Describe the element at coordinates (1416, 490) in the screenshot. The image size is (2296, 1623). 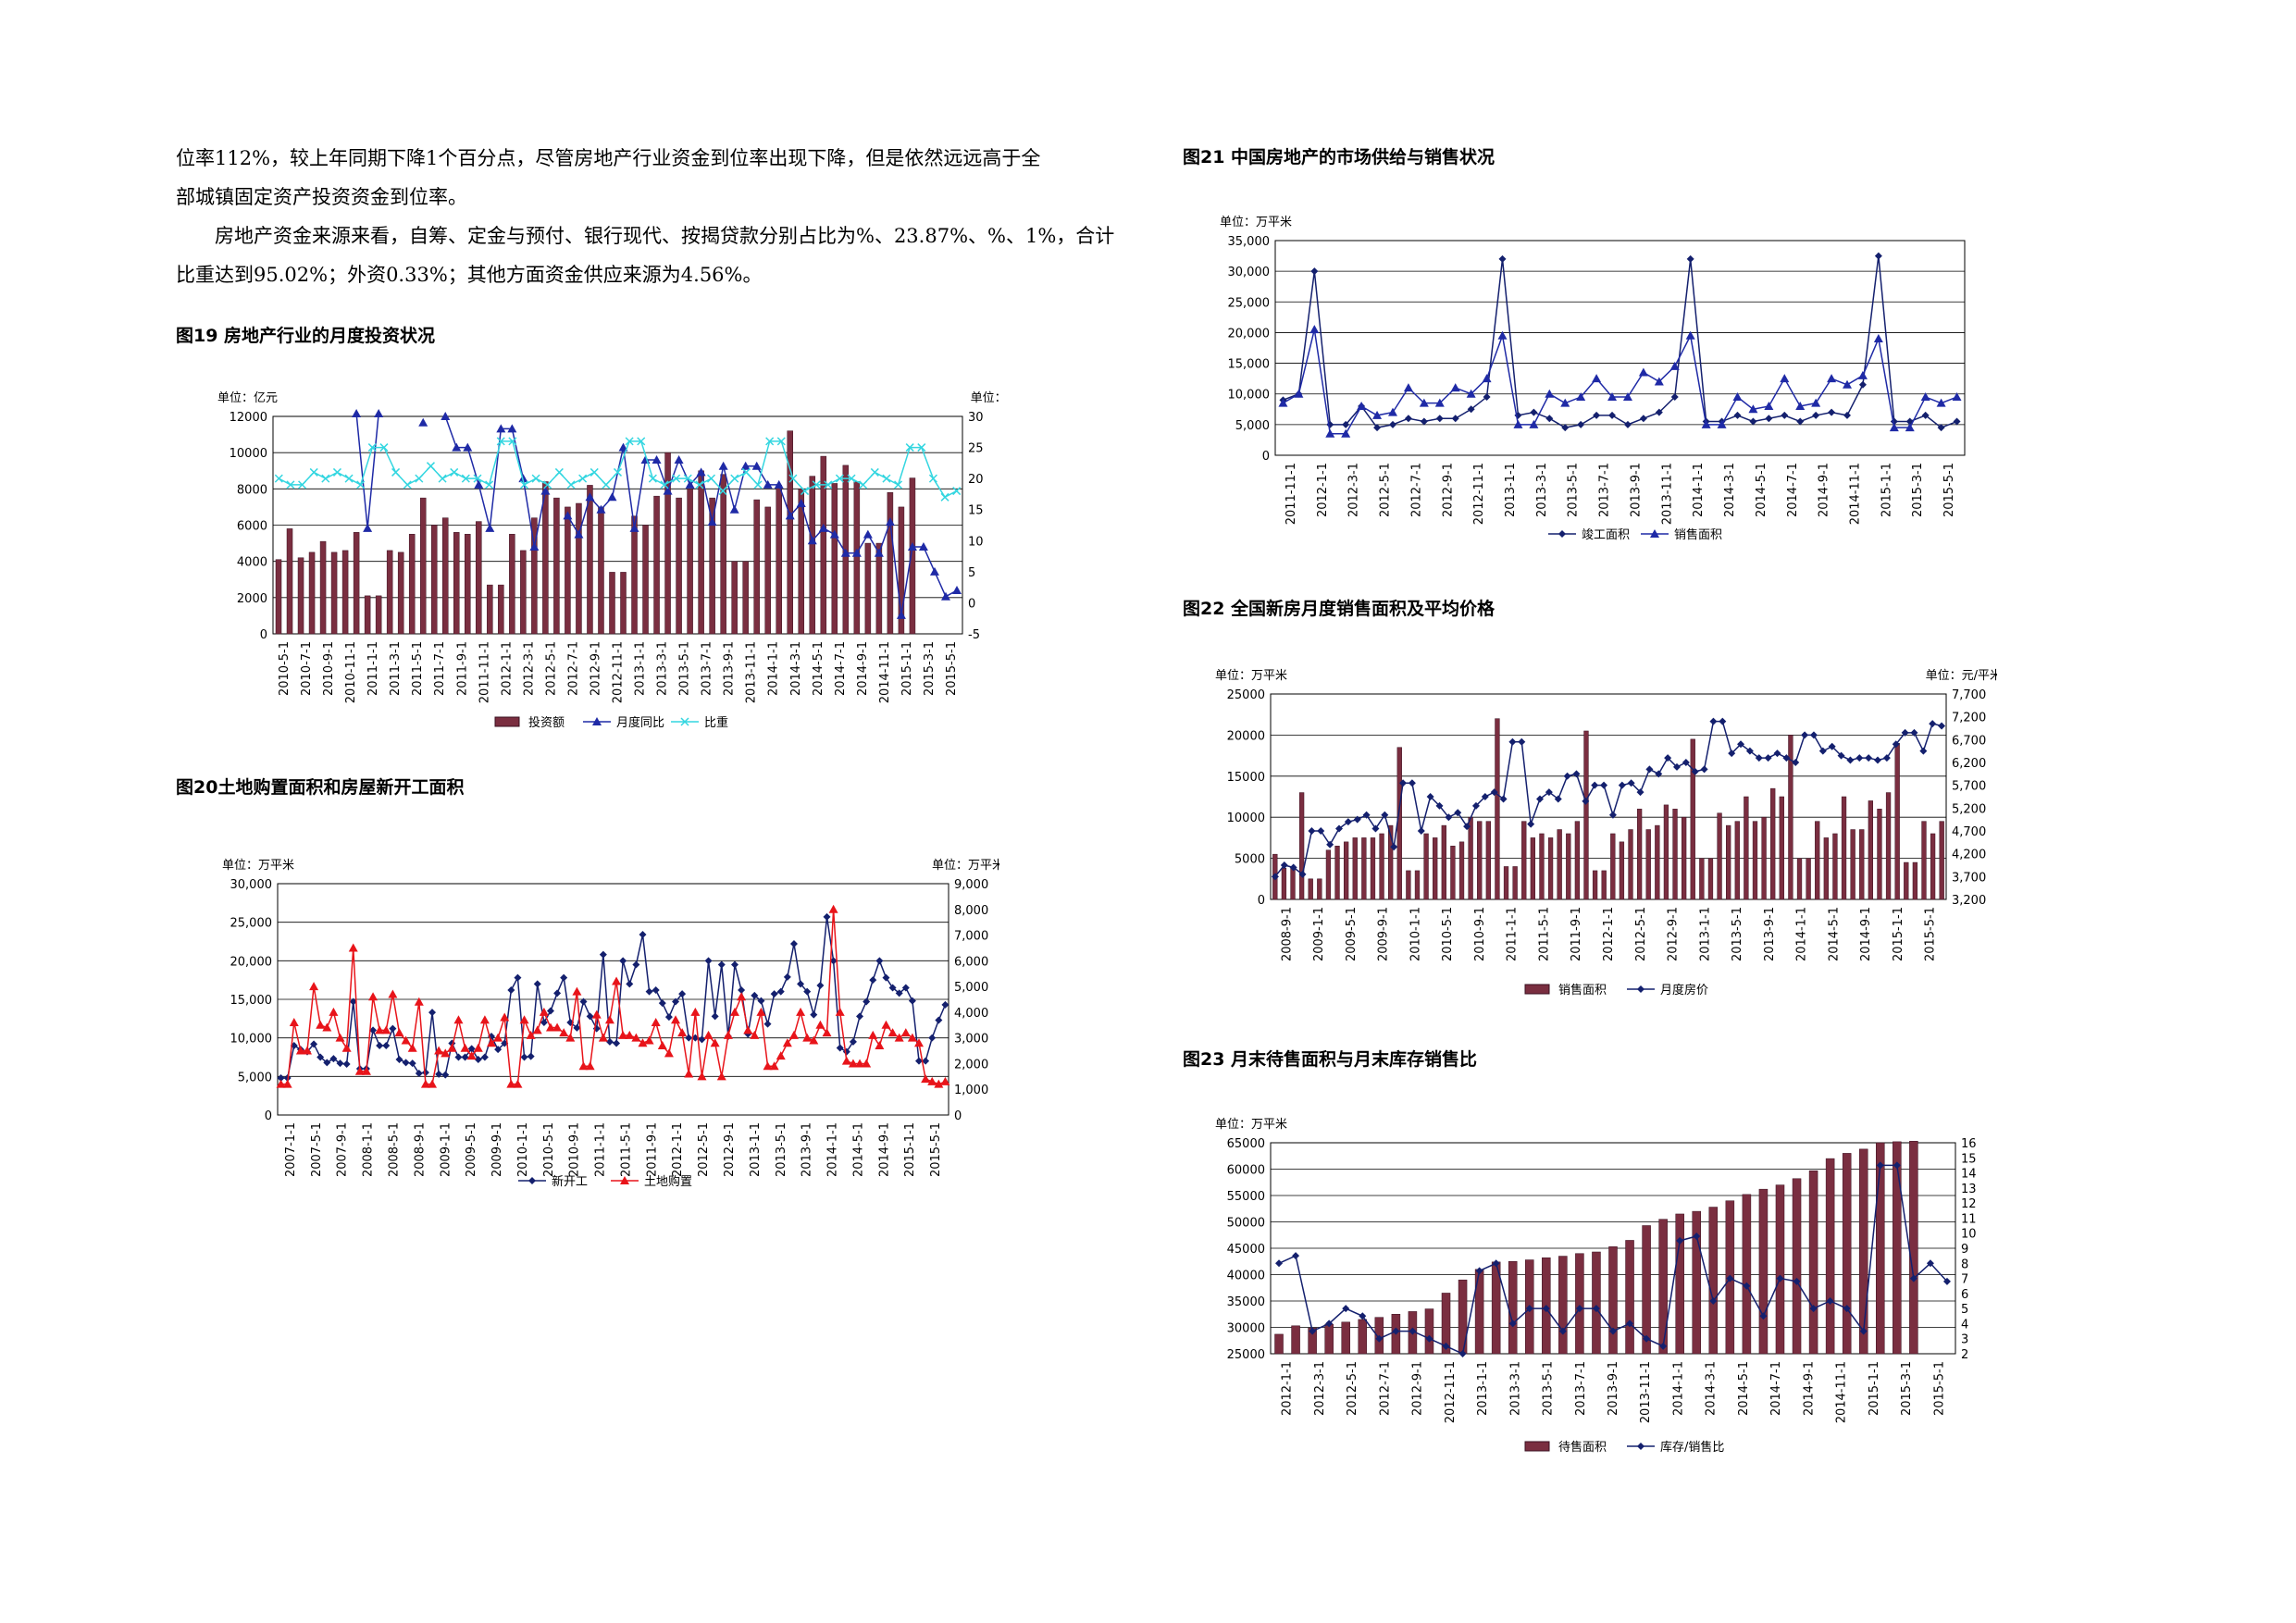
I see `x-tick-label: 2012-7-1` at that location.